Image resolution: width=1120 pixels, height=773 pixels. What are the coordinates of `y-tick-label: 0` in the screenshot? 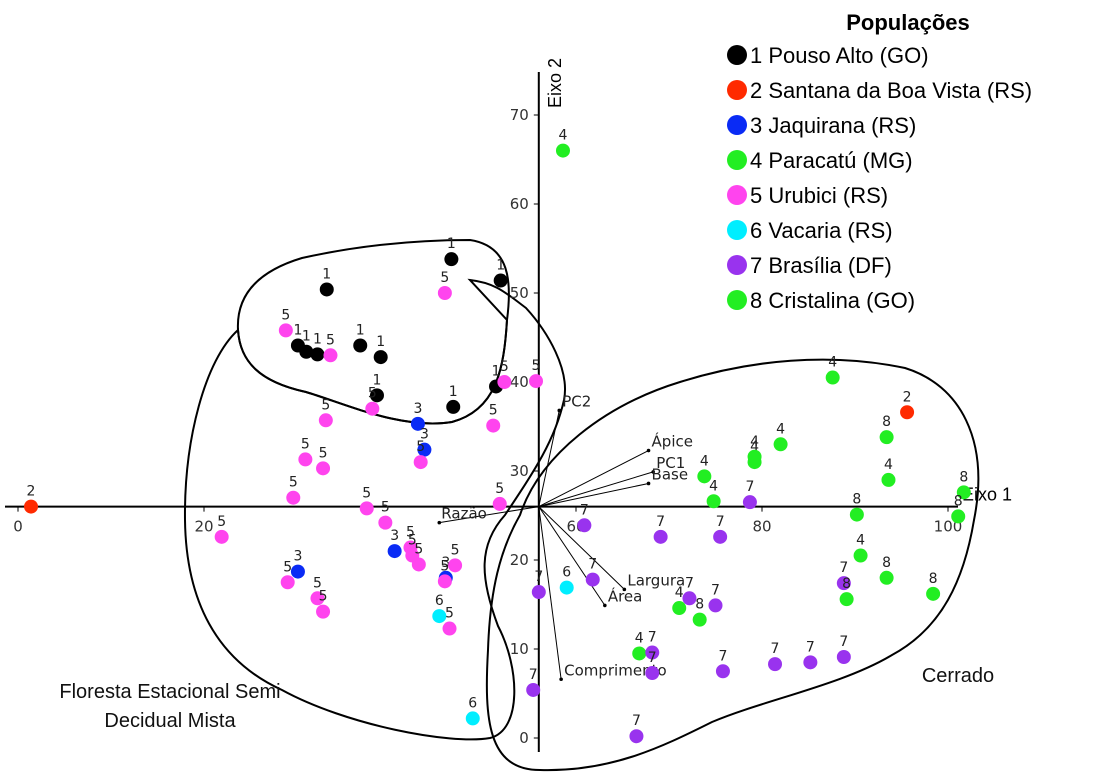 It's located at (524, 738).